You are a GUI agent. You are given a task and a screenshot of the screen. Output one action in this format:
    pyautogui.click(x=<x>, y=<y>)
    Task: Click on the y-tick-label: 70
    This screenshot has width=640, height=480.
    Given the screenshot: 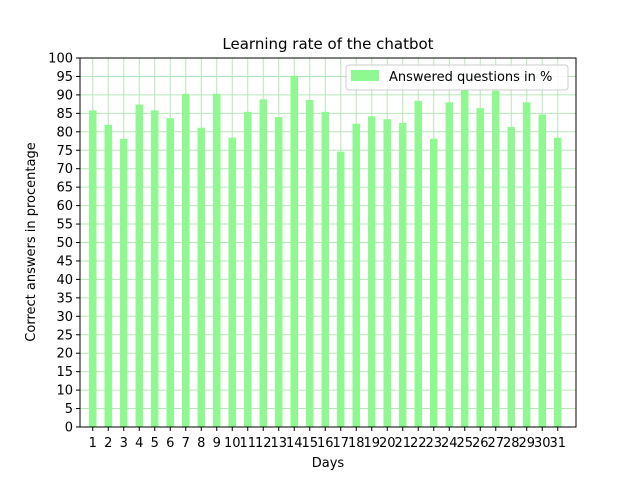 What is the action you would take?
    pyautogui.click(x=64, y=169)
    